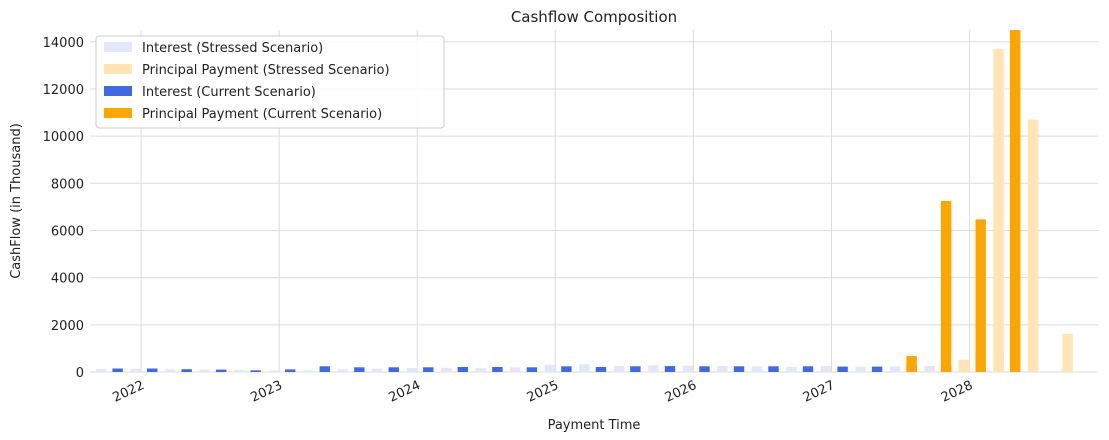  I want to click on y-tick-label: 6000, so click(67, 231).